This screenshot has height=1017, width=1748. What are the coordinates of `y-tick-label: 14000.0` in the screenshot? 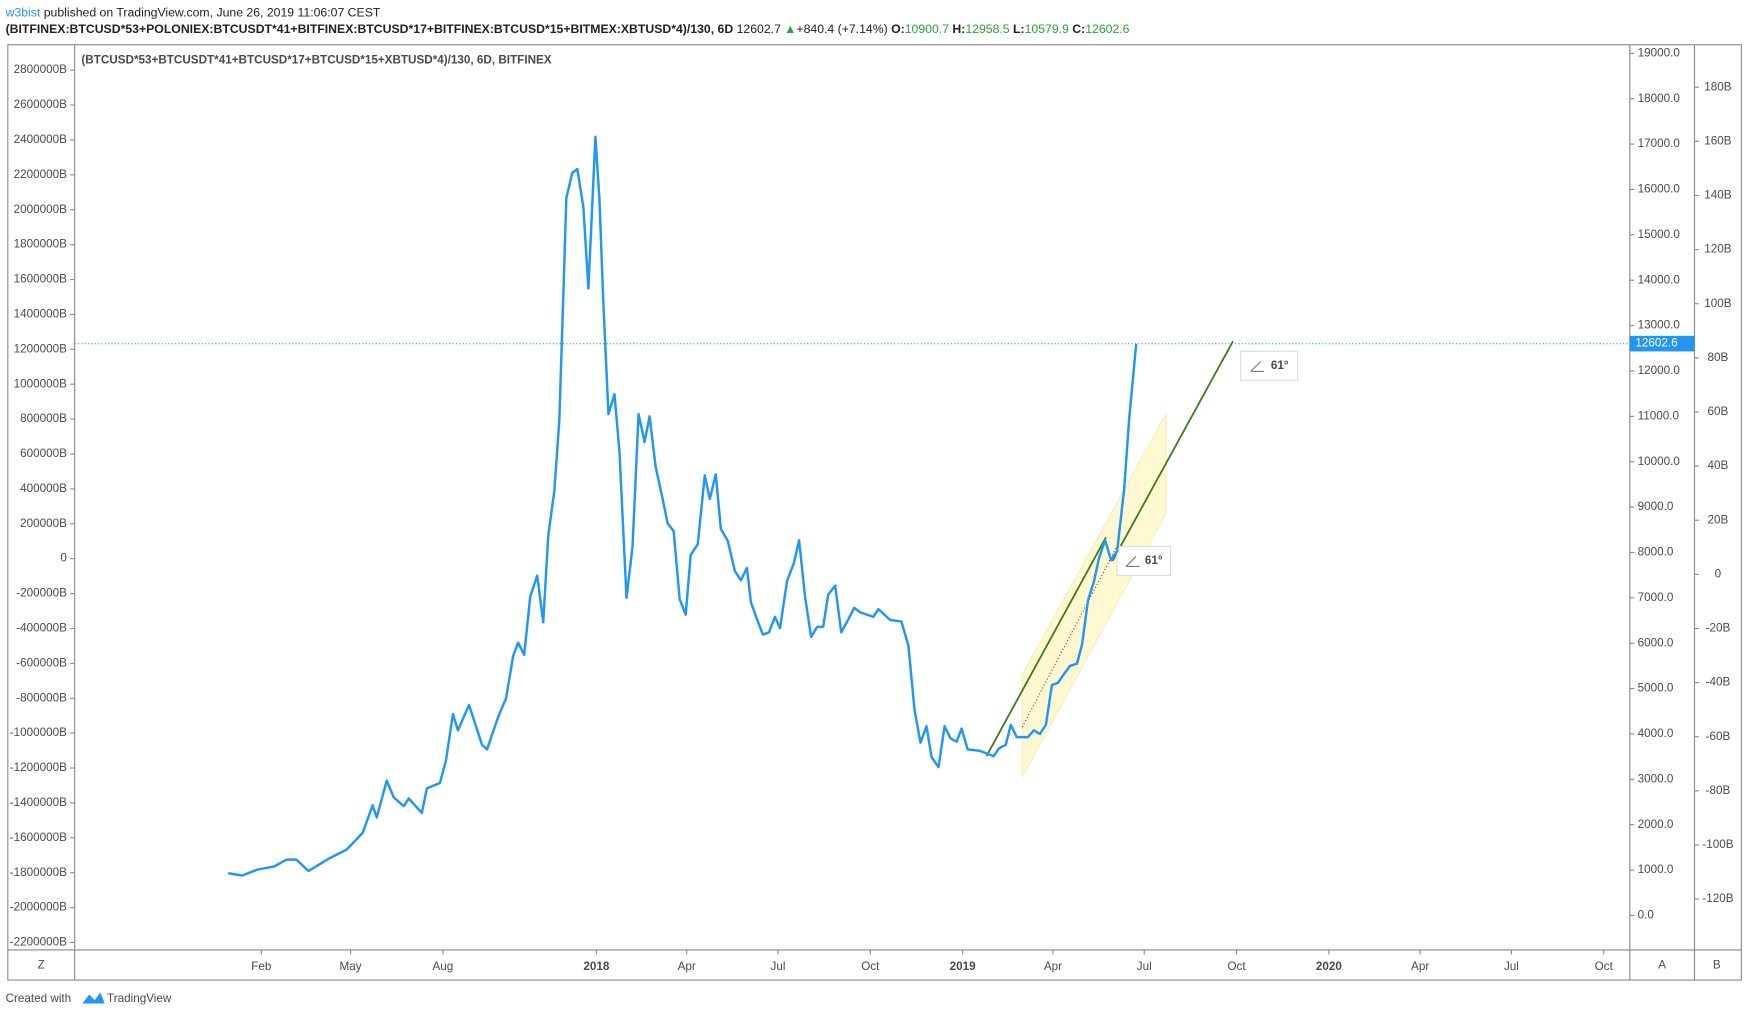 It's located at (1659, 279).